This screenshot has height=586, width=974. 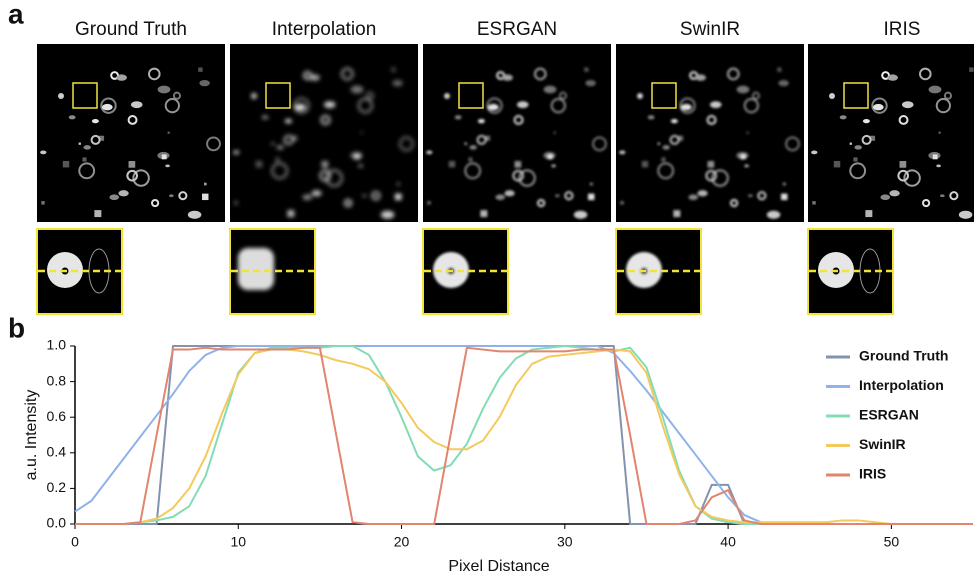 What do you see at coordinates (57, 345) in the screenshot?
I see `y-tick-label: 1.0` at bounding box center [57, 345].